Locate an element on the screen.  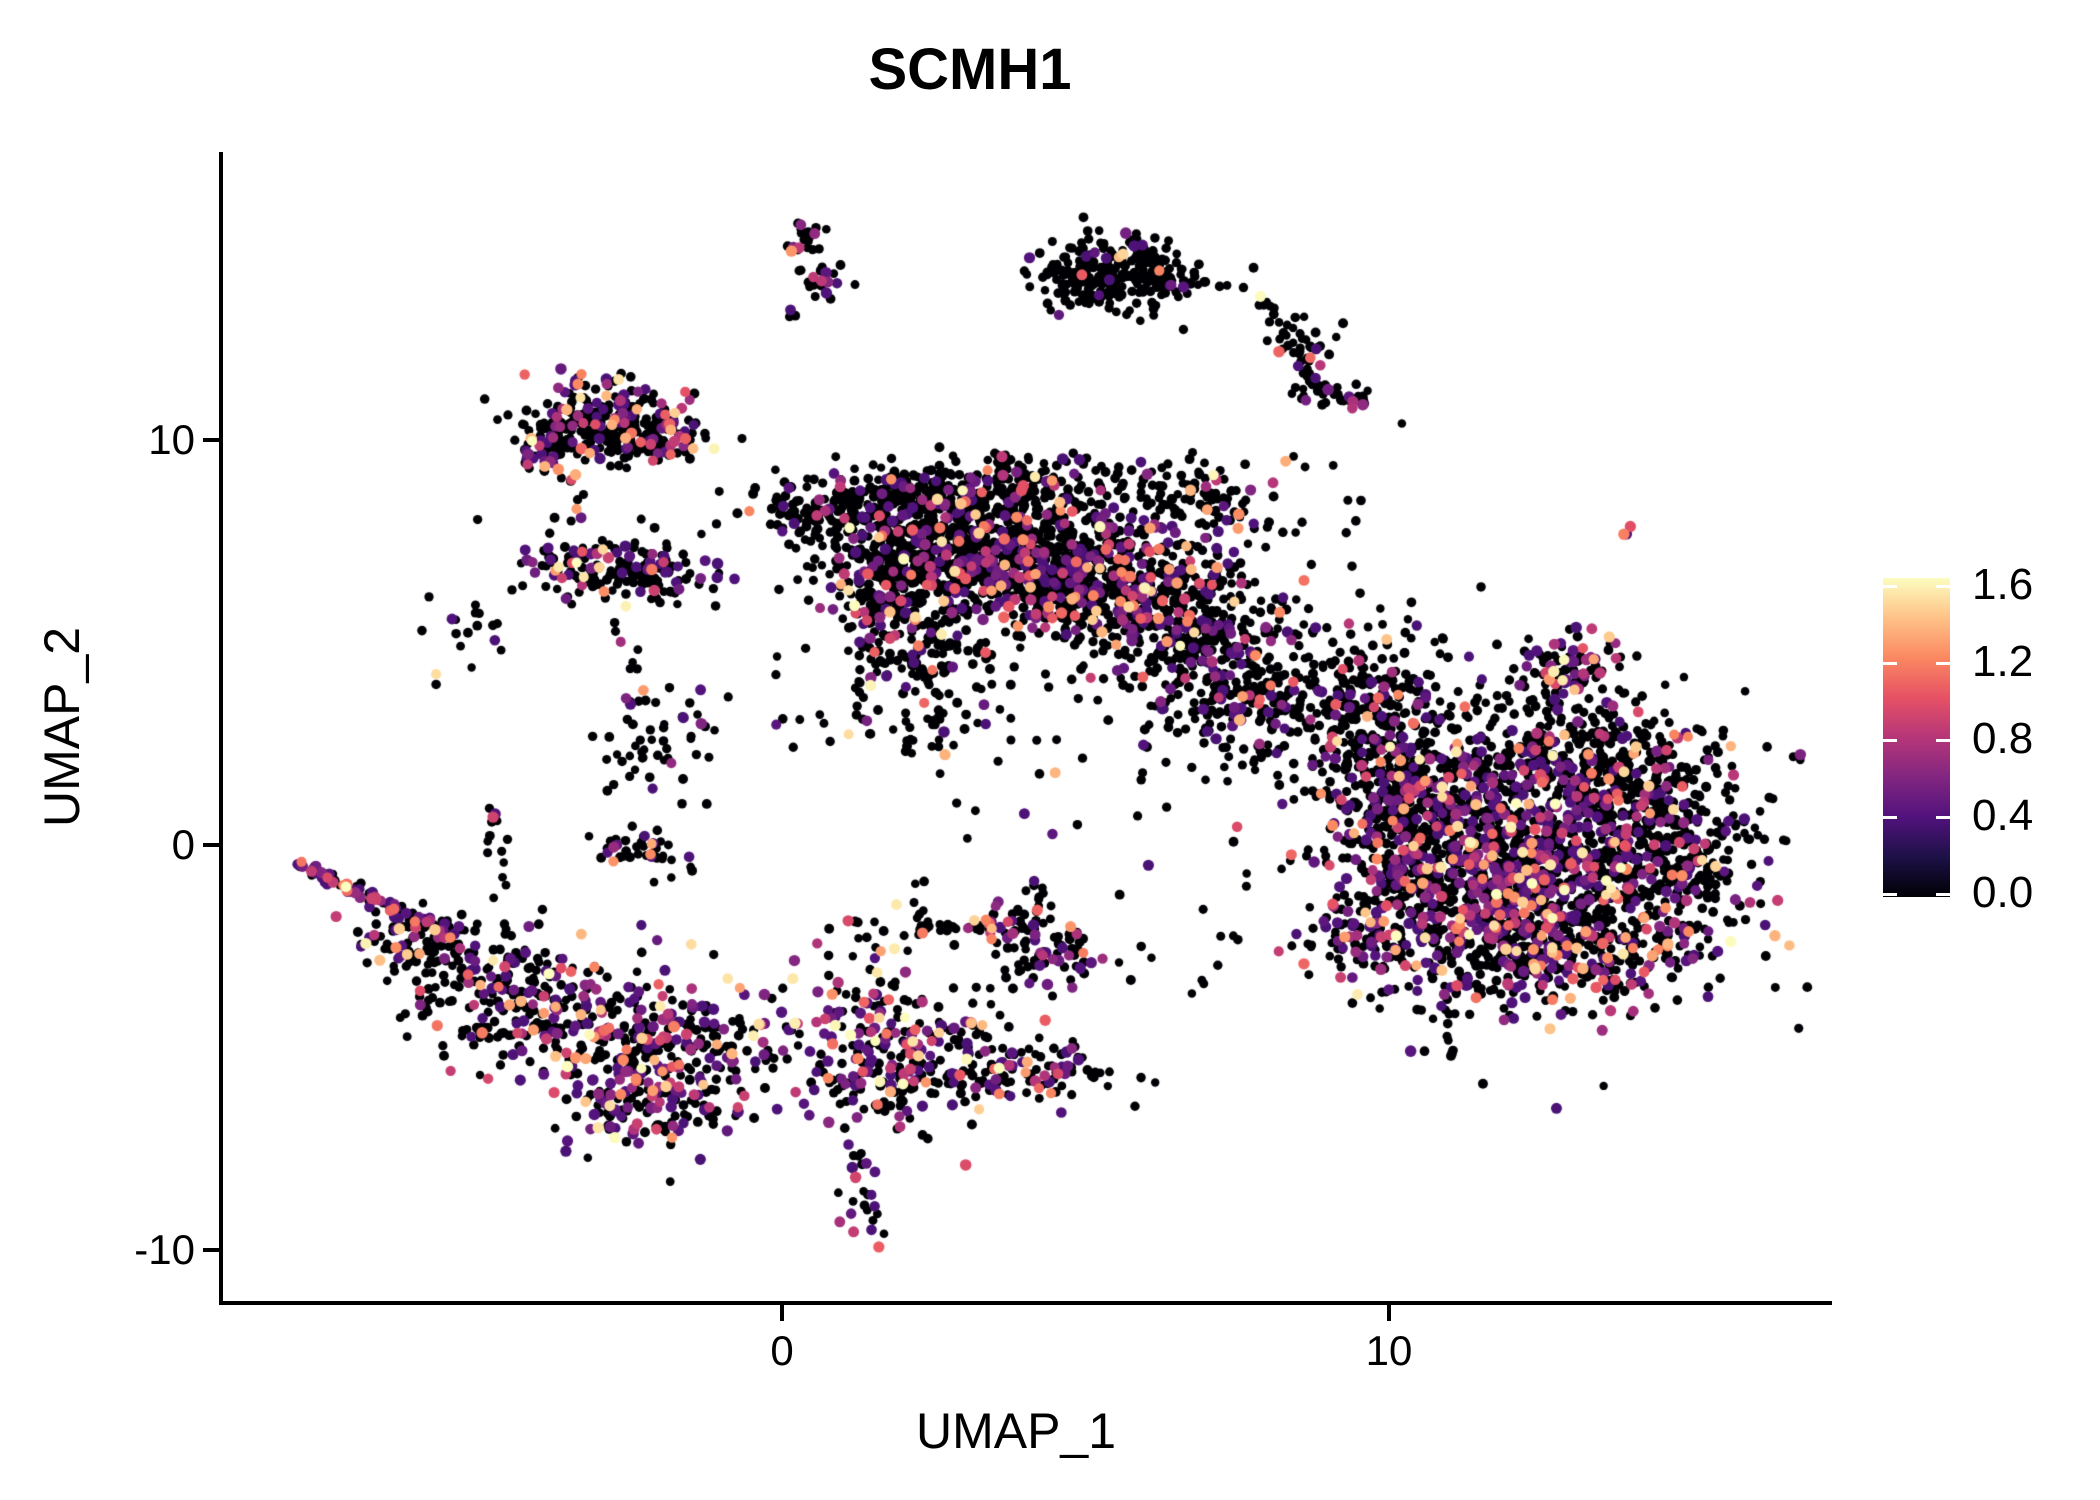
y-tick-label-neg10: -10 is located at coordinates (164, 1249).